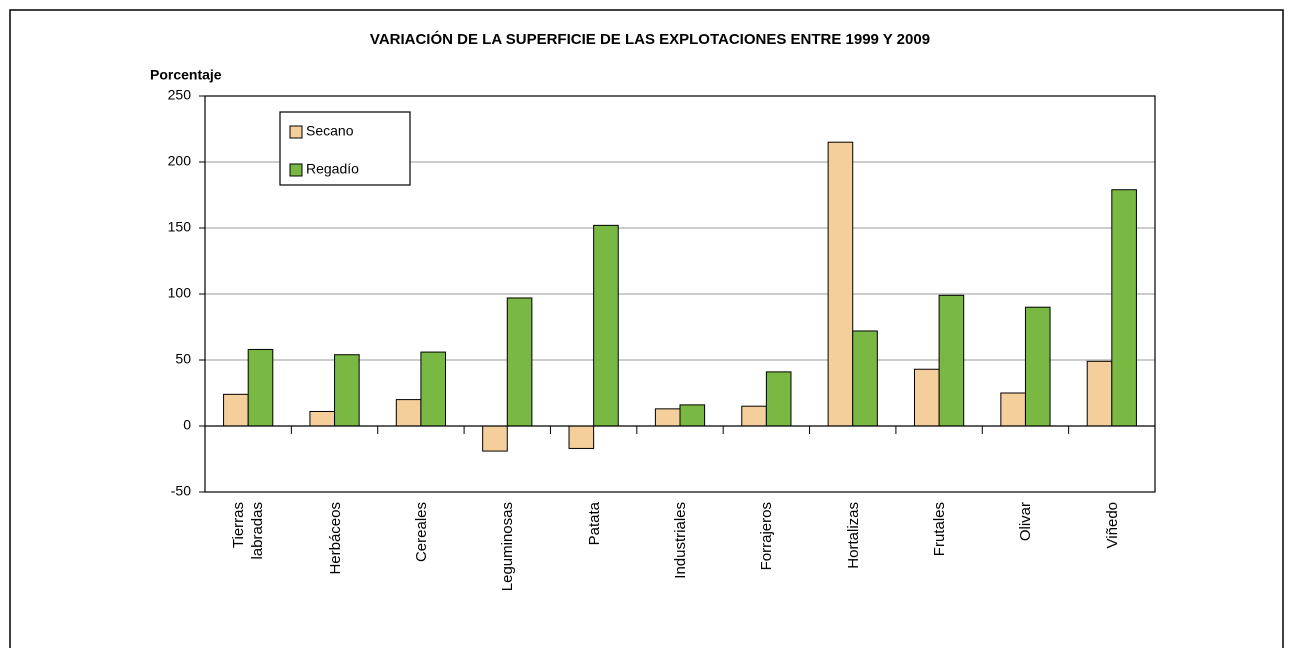  What do you see at coordinates (335, 538) in the screenshot?
I see `x-tick-label: Herbáceos` at bounding box center [335, 538].